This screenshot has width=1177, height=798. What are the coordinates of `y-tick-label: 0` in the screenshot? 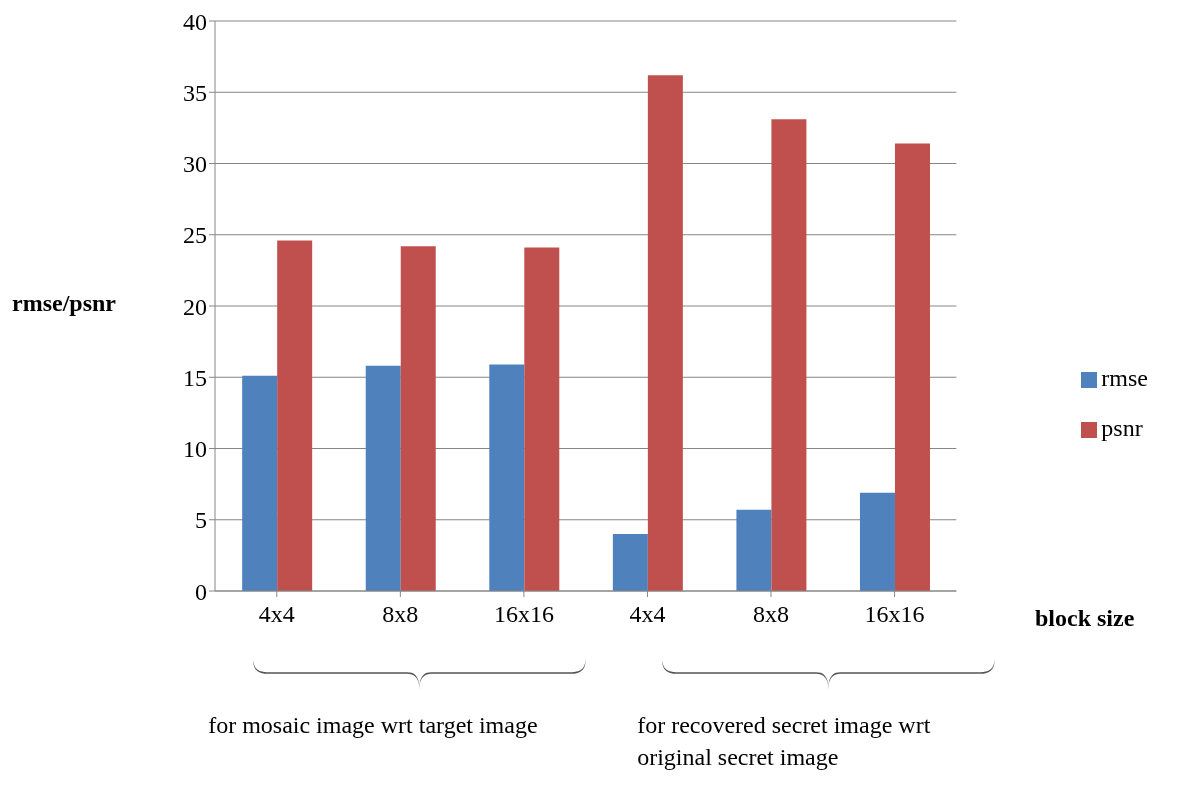 It's located at (201, 591).